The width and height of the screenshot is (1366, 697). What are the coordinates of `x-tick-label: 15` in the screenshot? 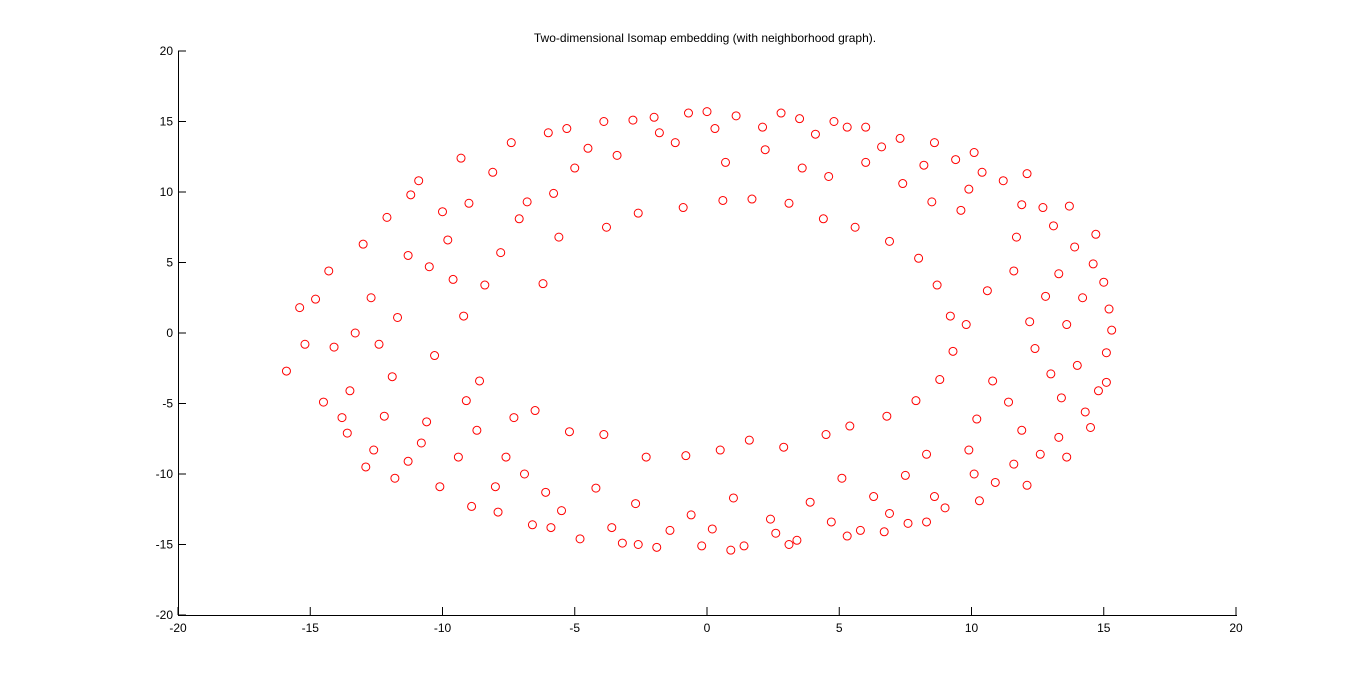 It's located at (1104, 628).